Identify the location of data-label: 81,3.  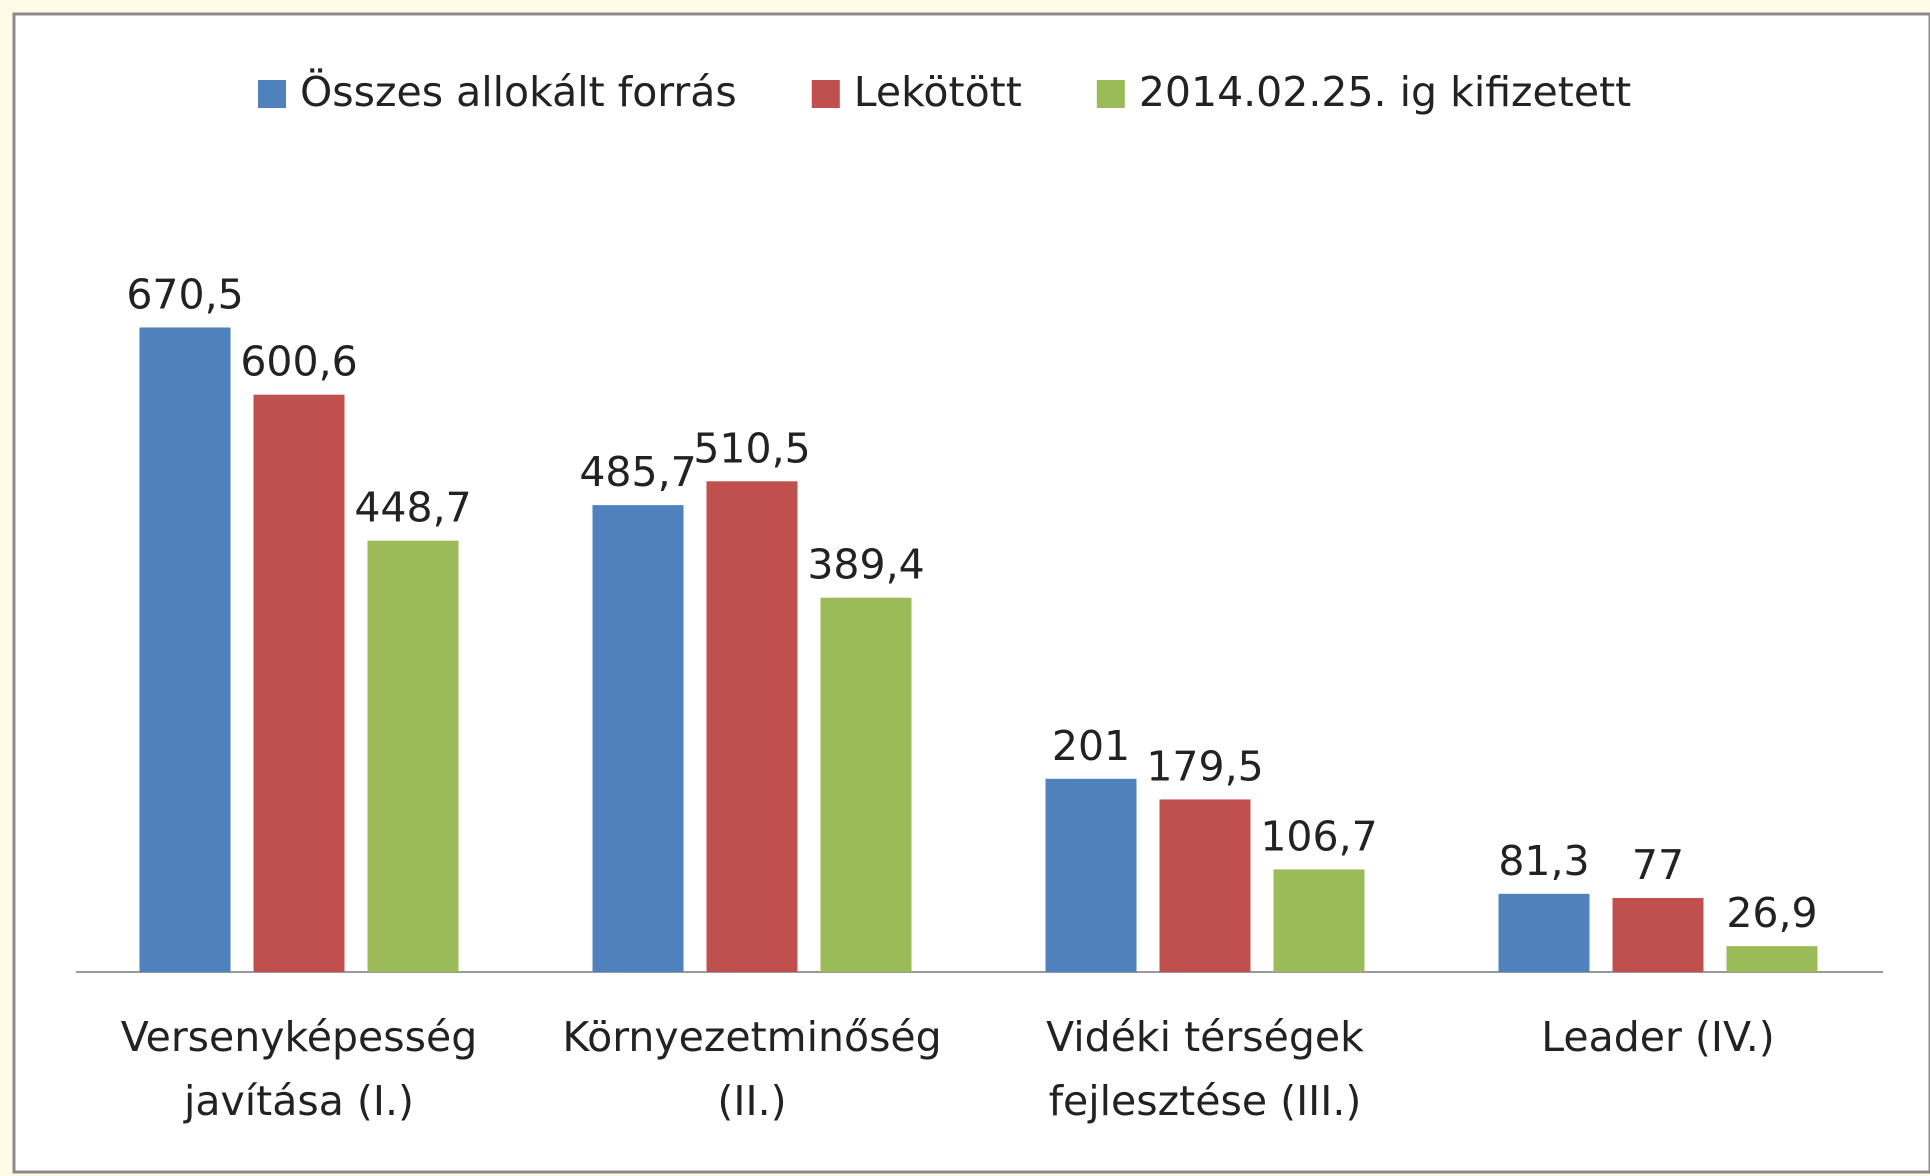
(1543, 861).